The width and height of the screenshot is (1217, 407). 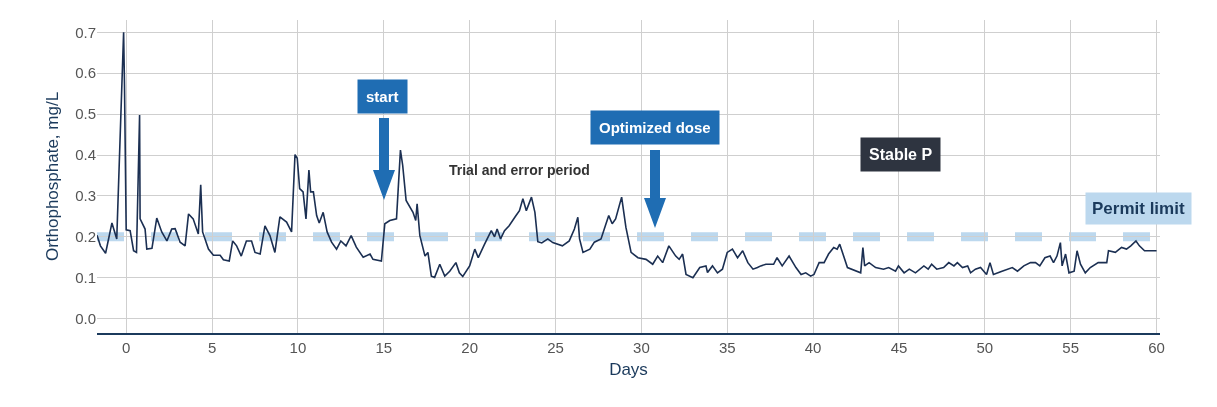 I want to click on annotation: Trial and error period, so click(x=519, y=170).